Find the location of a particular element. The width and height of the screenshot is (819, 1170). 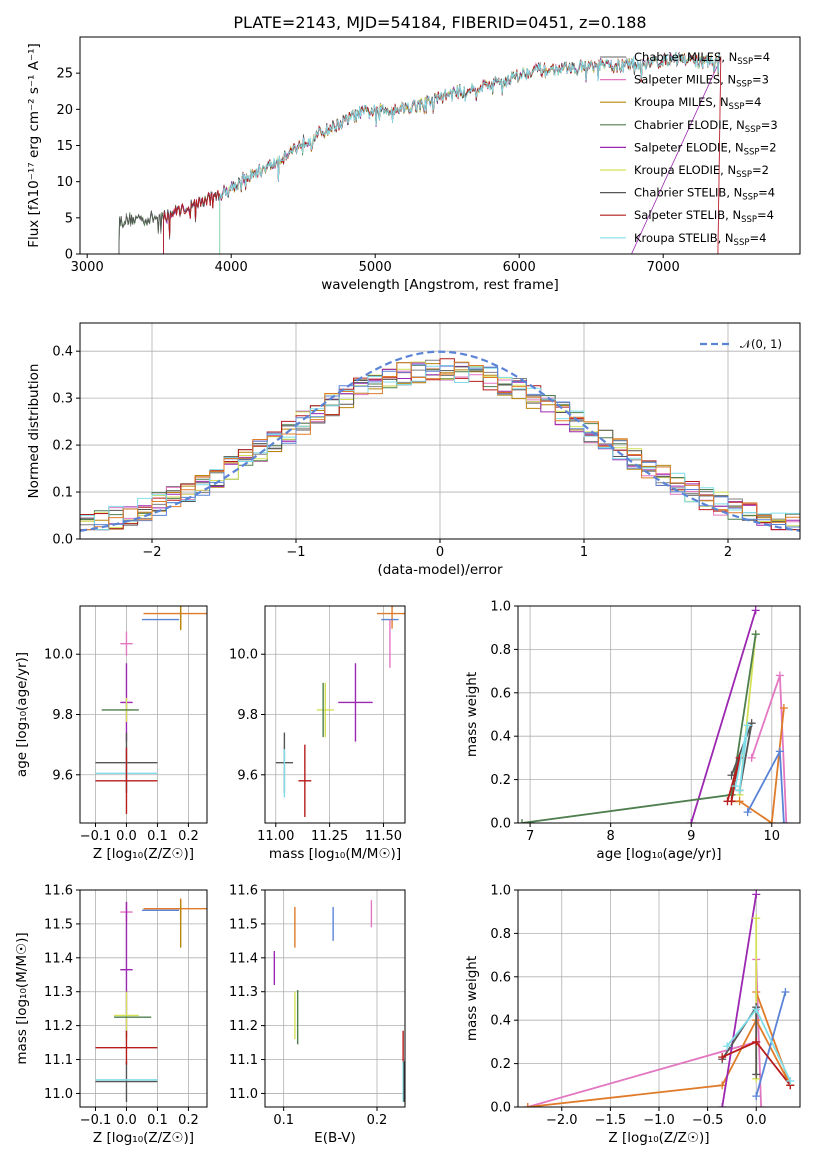

legend-entry: Chabrier MILES, NSSP=4 is located at coordinates (702, 58).